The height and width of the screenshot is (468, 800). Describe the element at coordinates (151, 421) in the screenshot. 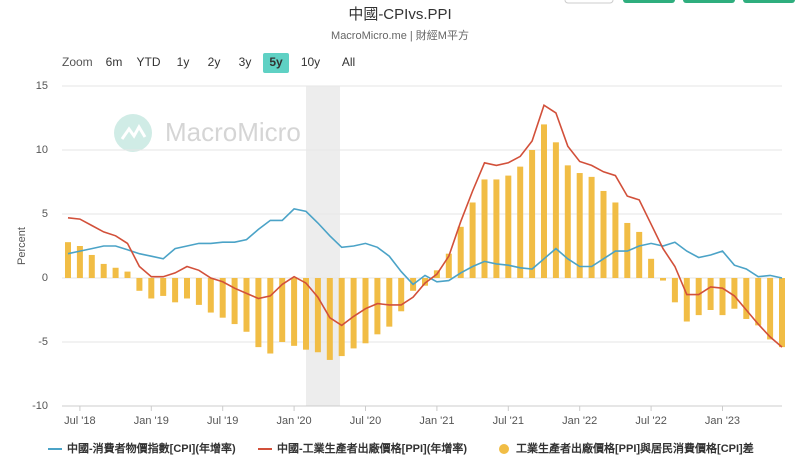

I see `x-tick-label: Jan '19` at that location.